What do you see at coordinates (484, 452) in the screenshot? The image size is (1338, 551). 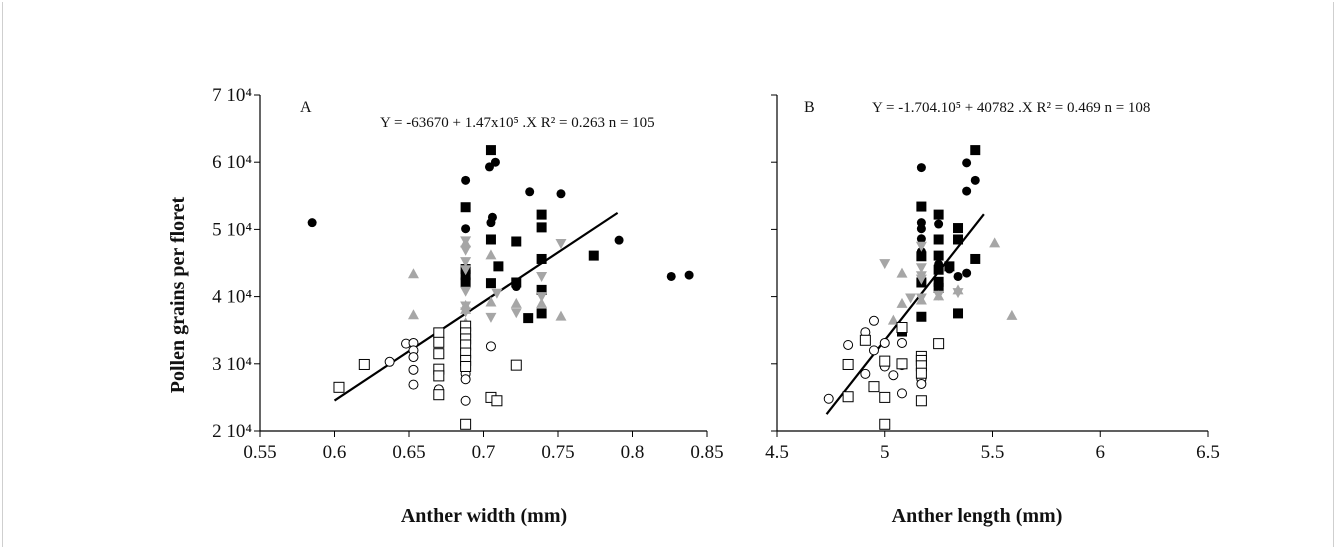 I see `panel-a-x-tick-label: 0.7` at bounding box center [484, 452].